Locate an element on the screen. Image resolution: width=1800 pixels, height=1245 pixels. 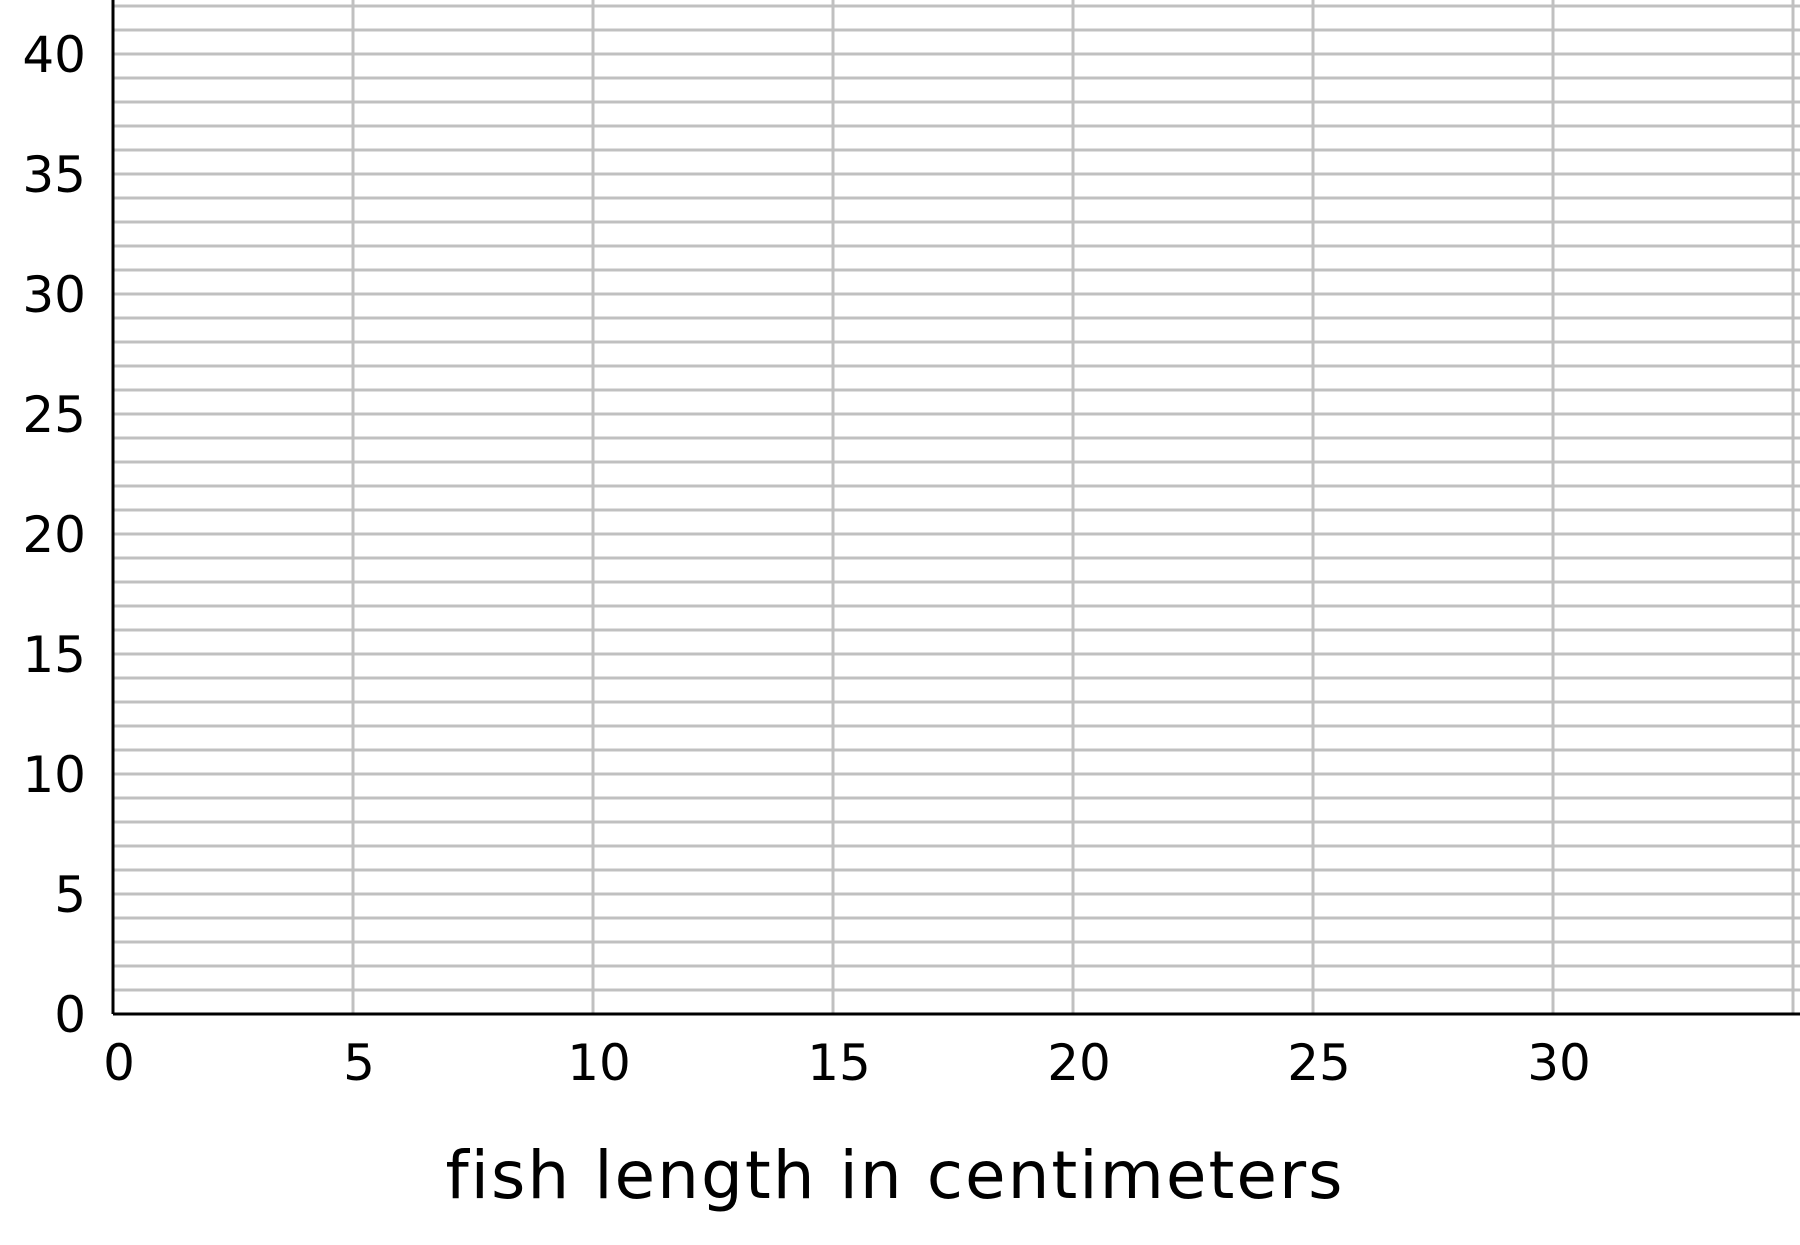
x-tick-label: 0 is located at coordinates (119, 1063).